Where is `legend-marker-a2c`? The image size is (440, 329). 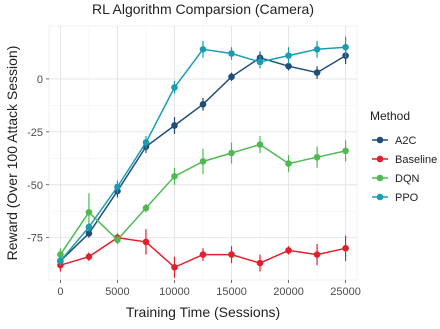 legend-marker-a2c is located at coordinates (380, 140).